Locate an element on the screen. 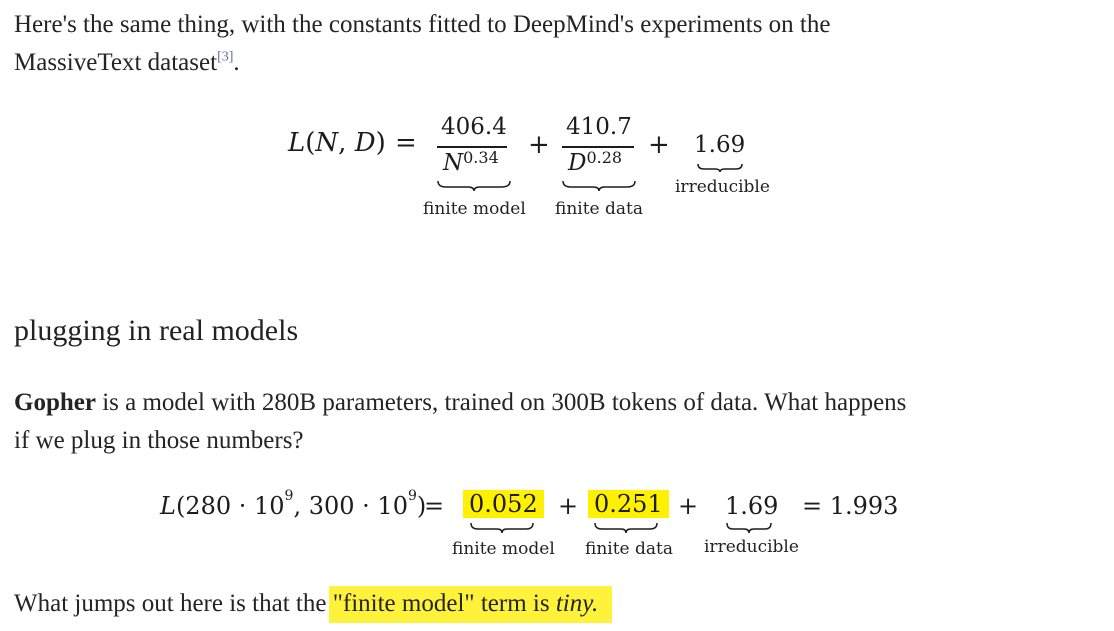 The height and width of the screenshot is (631, 1114). formula1-term2-fraction-bar is located at coordinates (598, 147).